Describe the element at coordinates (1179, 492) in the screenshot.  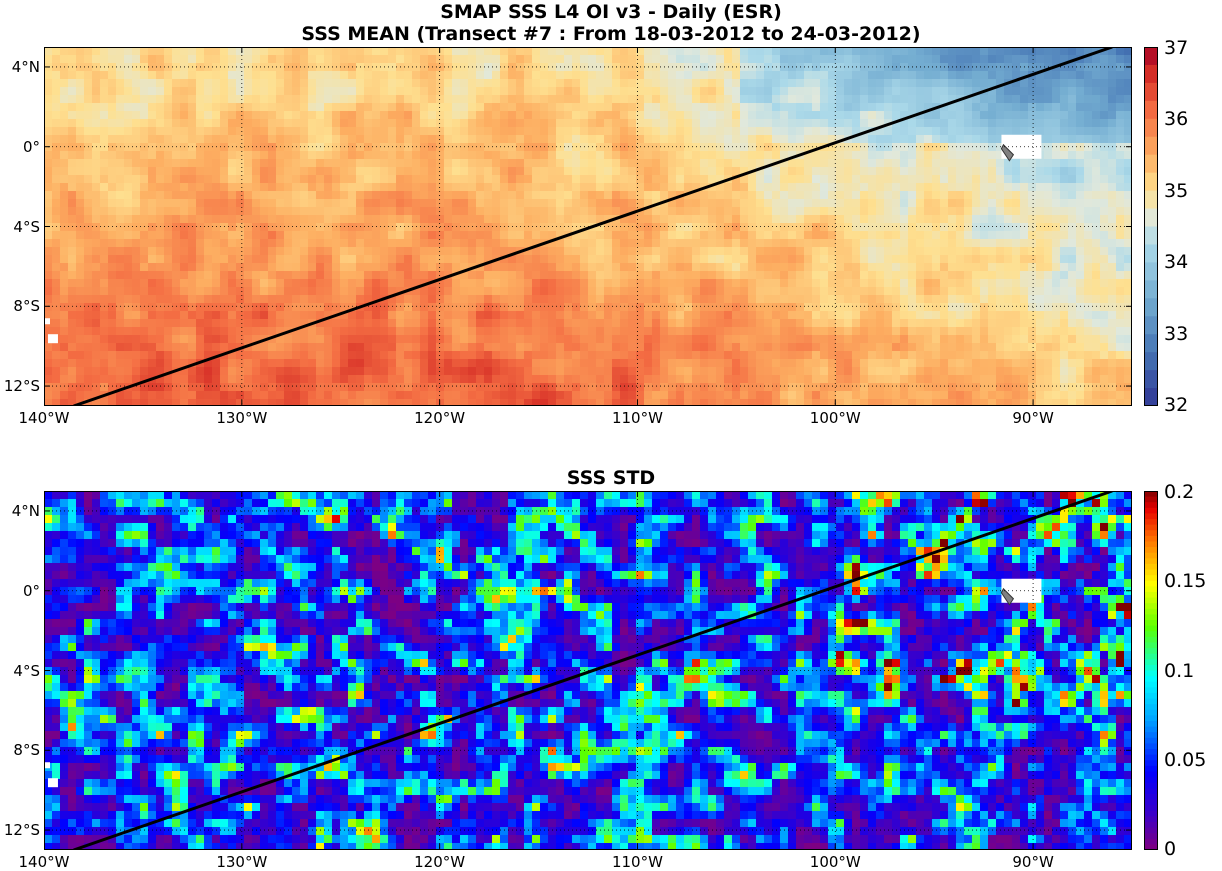
I see `std-colorbar-tick-label: 0.2` at that location.